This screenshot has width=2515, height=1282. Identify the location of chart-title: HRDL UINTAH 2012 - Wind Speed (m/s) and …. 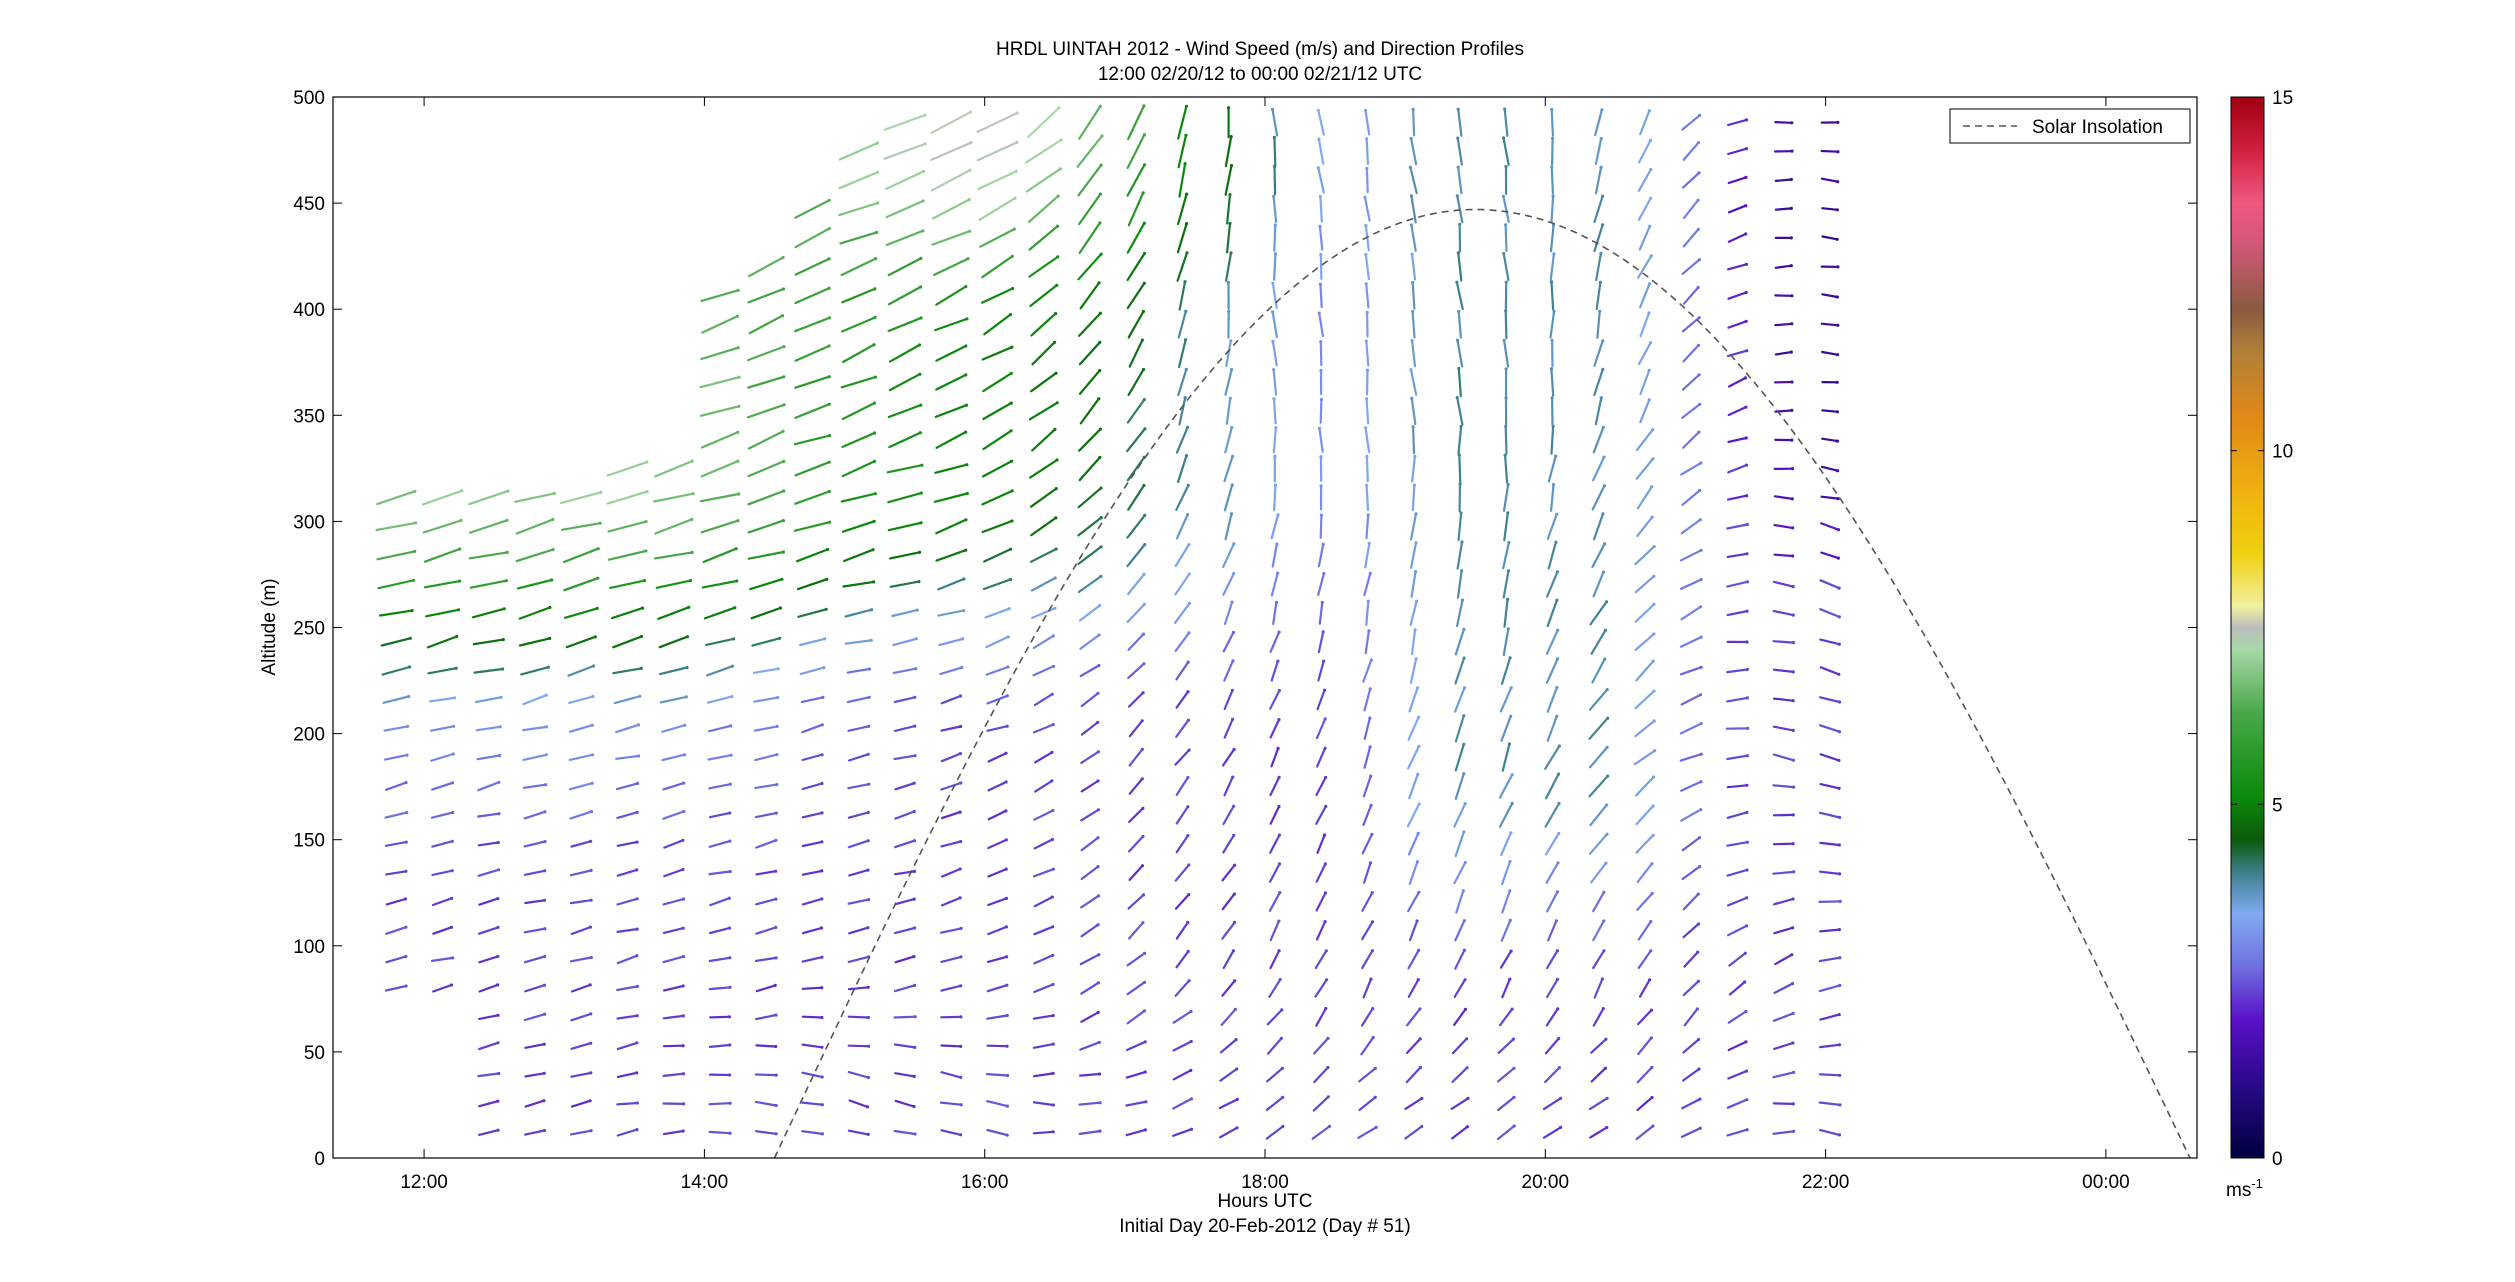
(1260, 49).